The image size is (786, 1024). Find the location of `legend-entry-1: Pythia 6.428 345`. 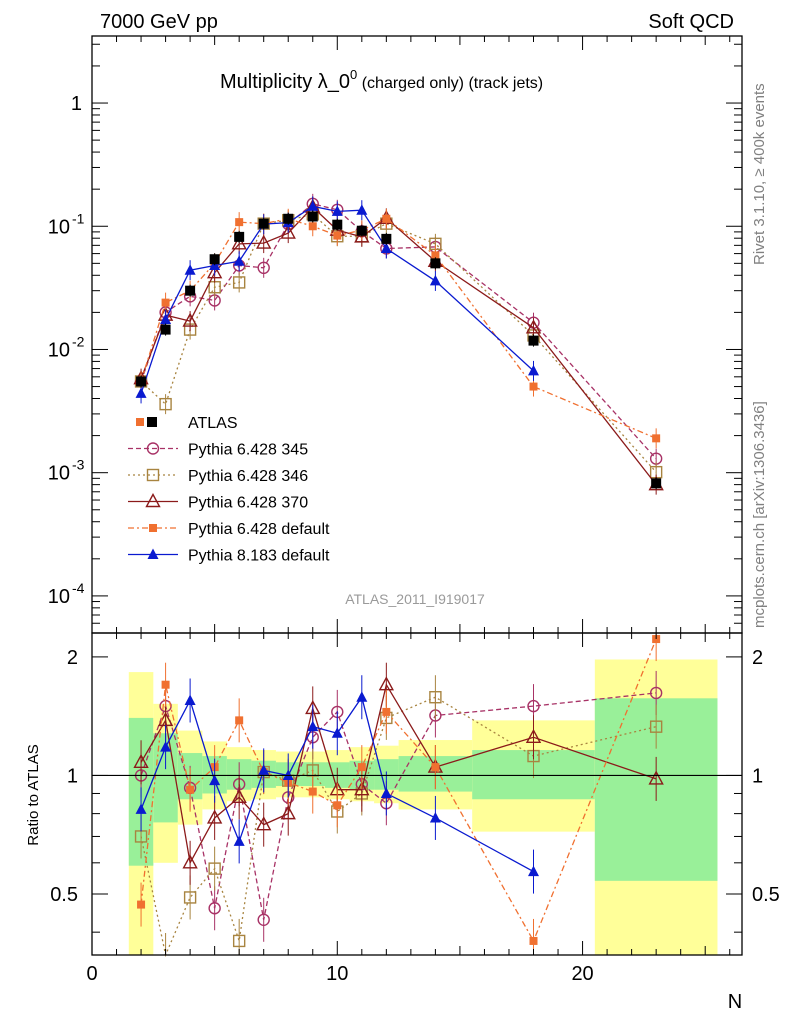

legend-entry-1: Pythia 6.428 345 is located at coordinates (218, 450).